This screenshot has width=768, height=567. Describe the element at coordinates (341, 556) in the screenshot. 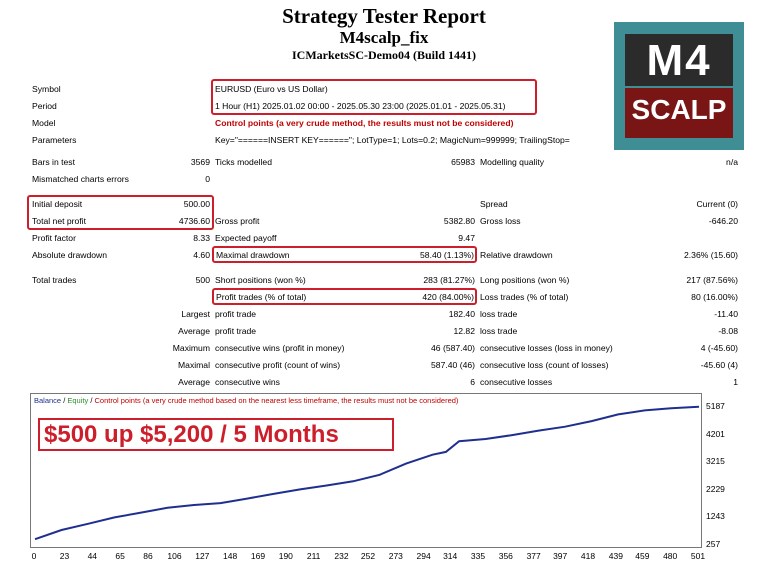

I see `x-tick-label: 232` at that location.